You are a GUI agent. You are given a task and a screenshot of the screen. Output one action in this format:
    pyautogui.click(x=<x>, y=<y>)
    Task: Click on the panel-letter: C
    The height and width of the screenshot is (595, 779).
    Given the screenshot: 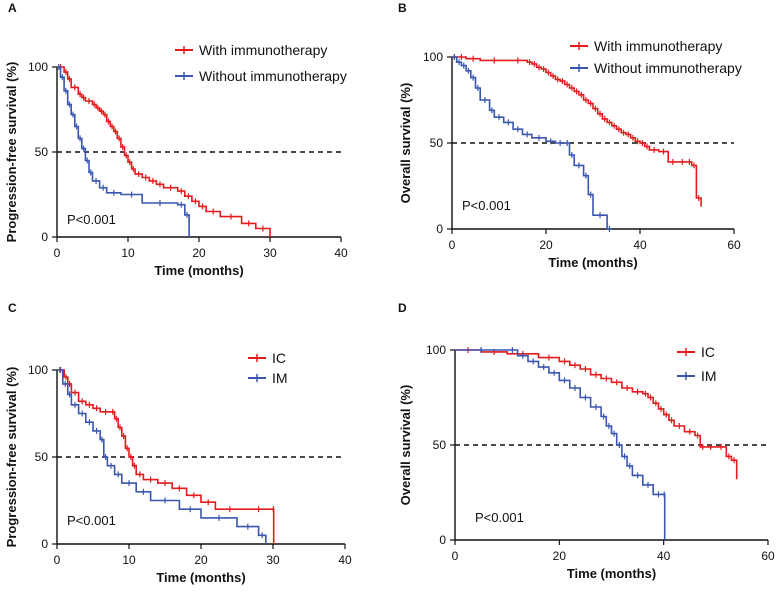 What is the action you would take?
    pyautogui.click(x=12, y=308)
    